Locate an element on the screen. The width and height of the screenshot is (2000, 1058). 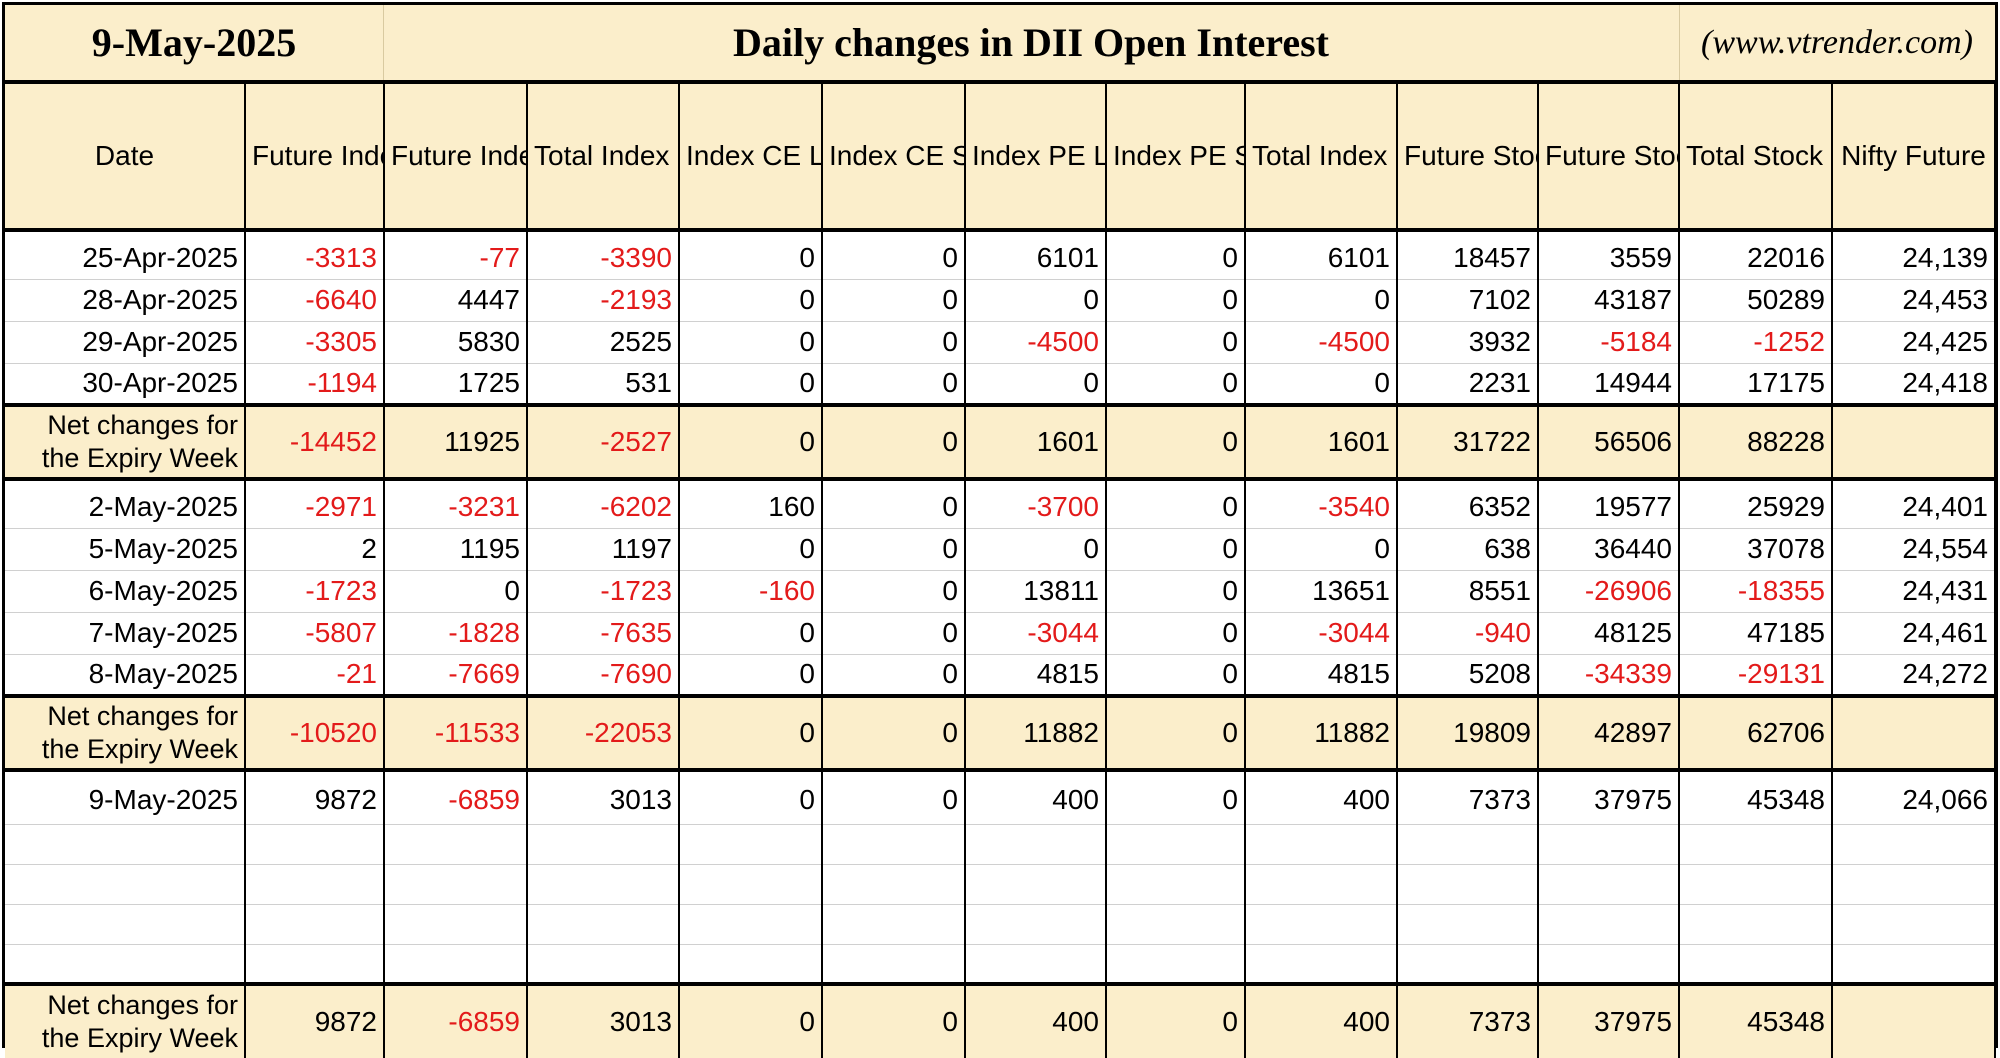
net-value-cell: 11882 is located at coordinates (1321, 733).